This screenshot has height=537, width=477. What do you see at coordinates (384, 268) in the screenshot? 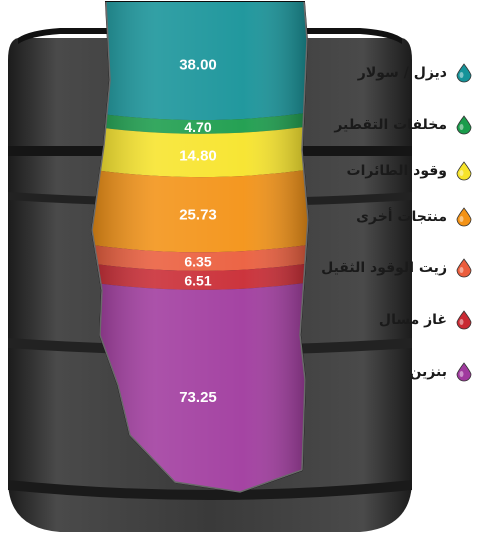
I see `legend-label: زيت الوقود الثقيل` at bounding box center [384, 268].